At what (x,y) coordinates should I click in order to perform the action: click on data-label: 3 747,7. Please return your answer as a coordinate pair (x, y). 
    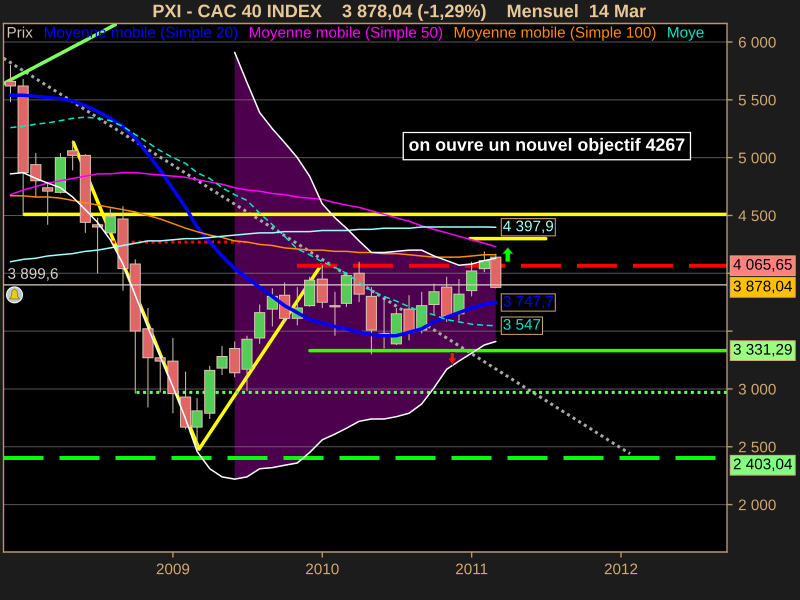
    Looking at the image, I should click on (528, 302).